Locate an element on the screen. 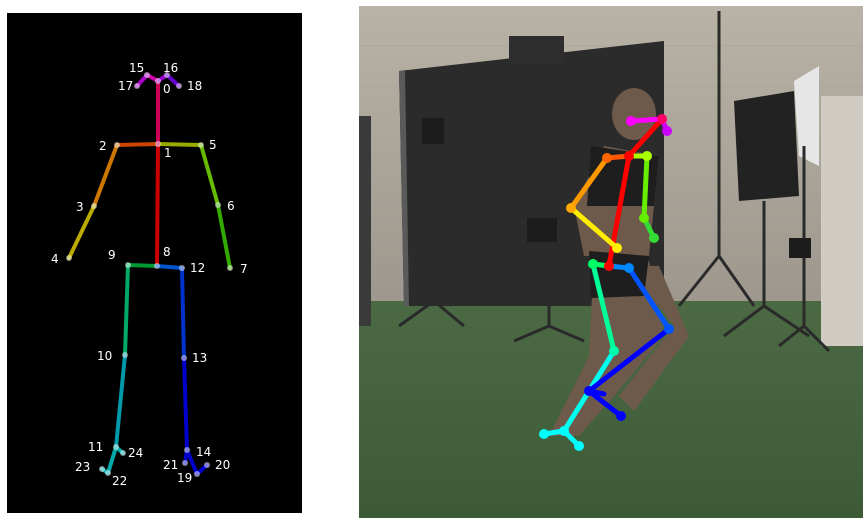 The image size is (863, 518). keypoint-label-1: 1 is located at coordinates (168, 153).